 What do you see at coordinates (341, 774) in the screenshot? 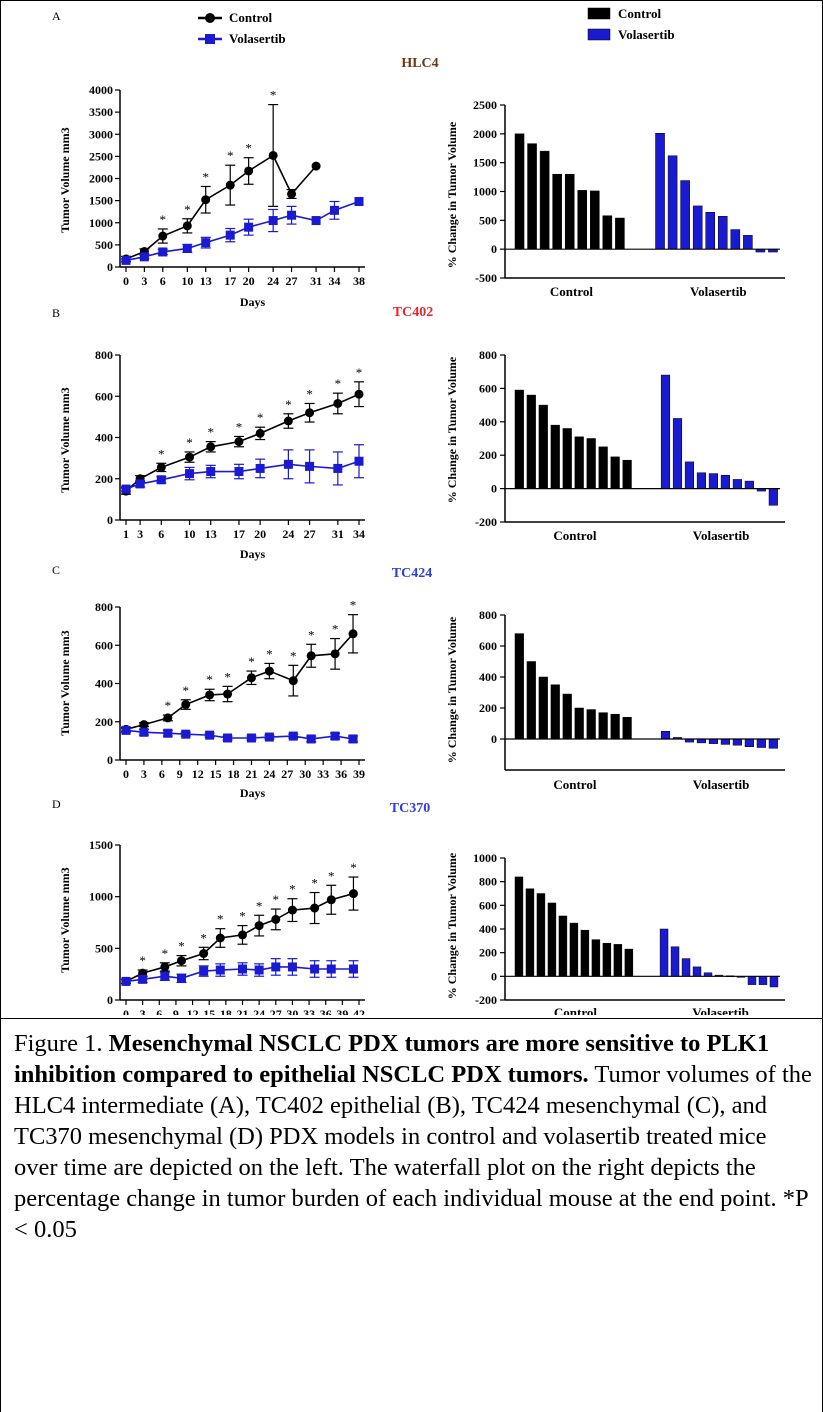
I see `x-tick-label: 36` at bounding box center [341, 774].